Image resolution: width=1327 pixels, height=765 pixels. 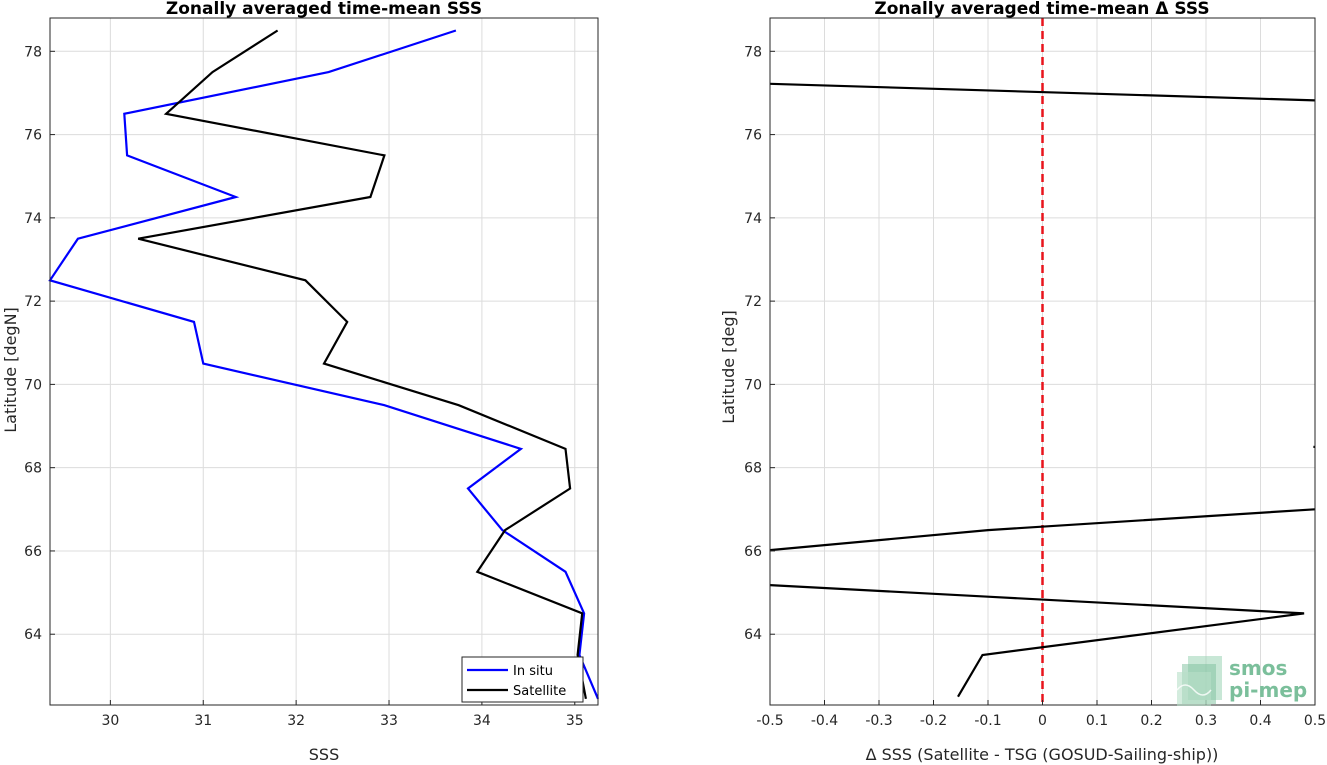 What do you see at coordinates (987, 721) in the screenshot?
I see `x-tick-label: -0.1` at bounding box center [987, 721].